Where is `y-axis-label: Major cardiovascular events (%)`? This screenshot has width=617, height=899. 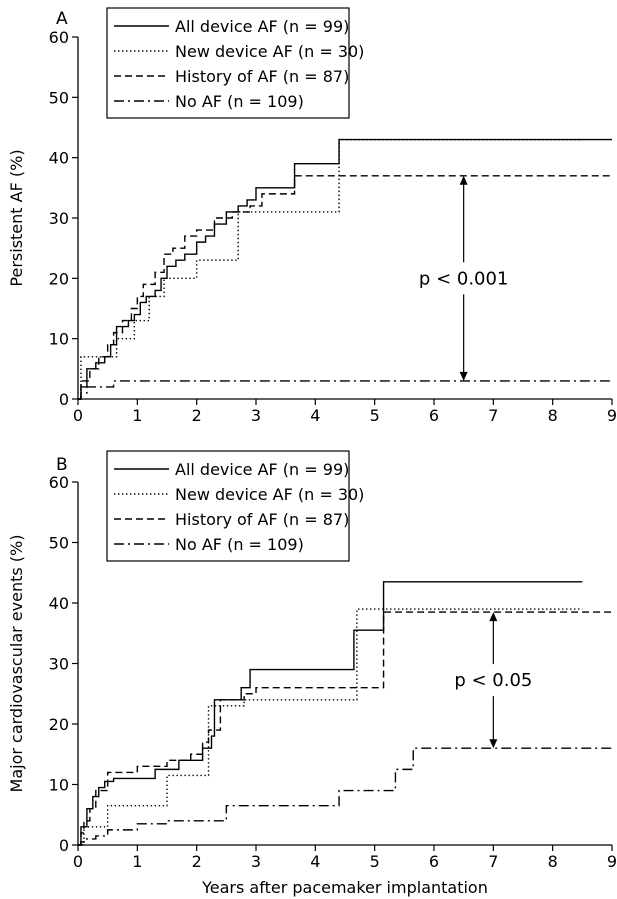 y-axis-label: Major cardiovascular events (%) is located at coordinates (16, 664).